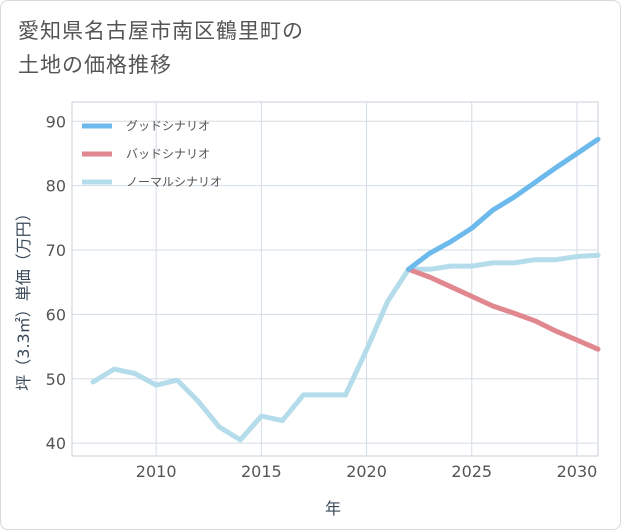 This screenshot has width=621, height=530. Describe the element at coordinates (168, 126) in the screenshot. I see `legend-label-0: グッドシナリオ` at that location.